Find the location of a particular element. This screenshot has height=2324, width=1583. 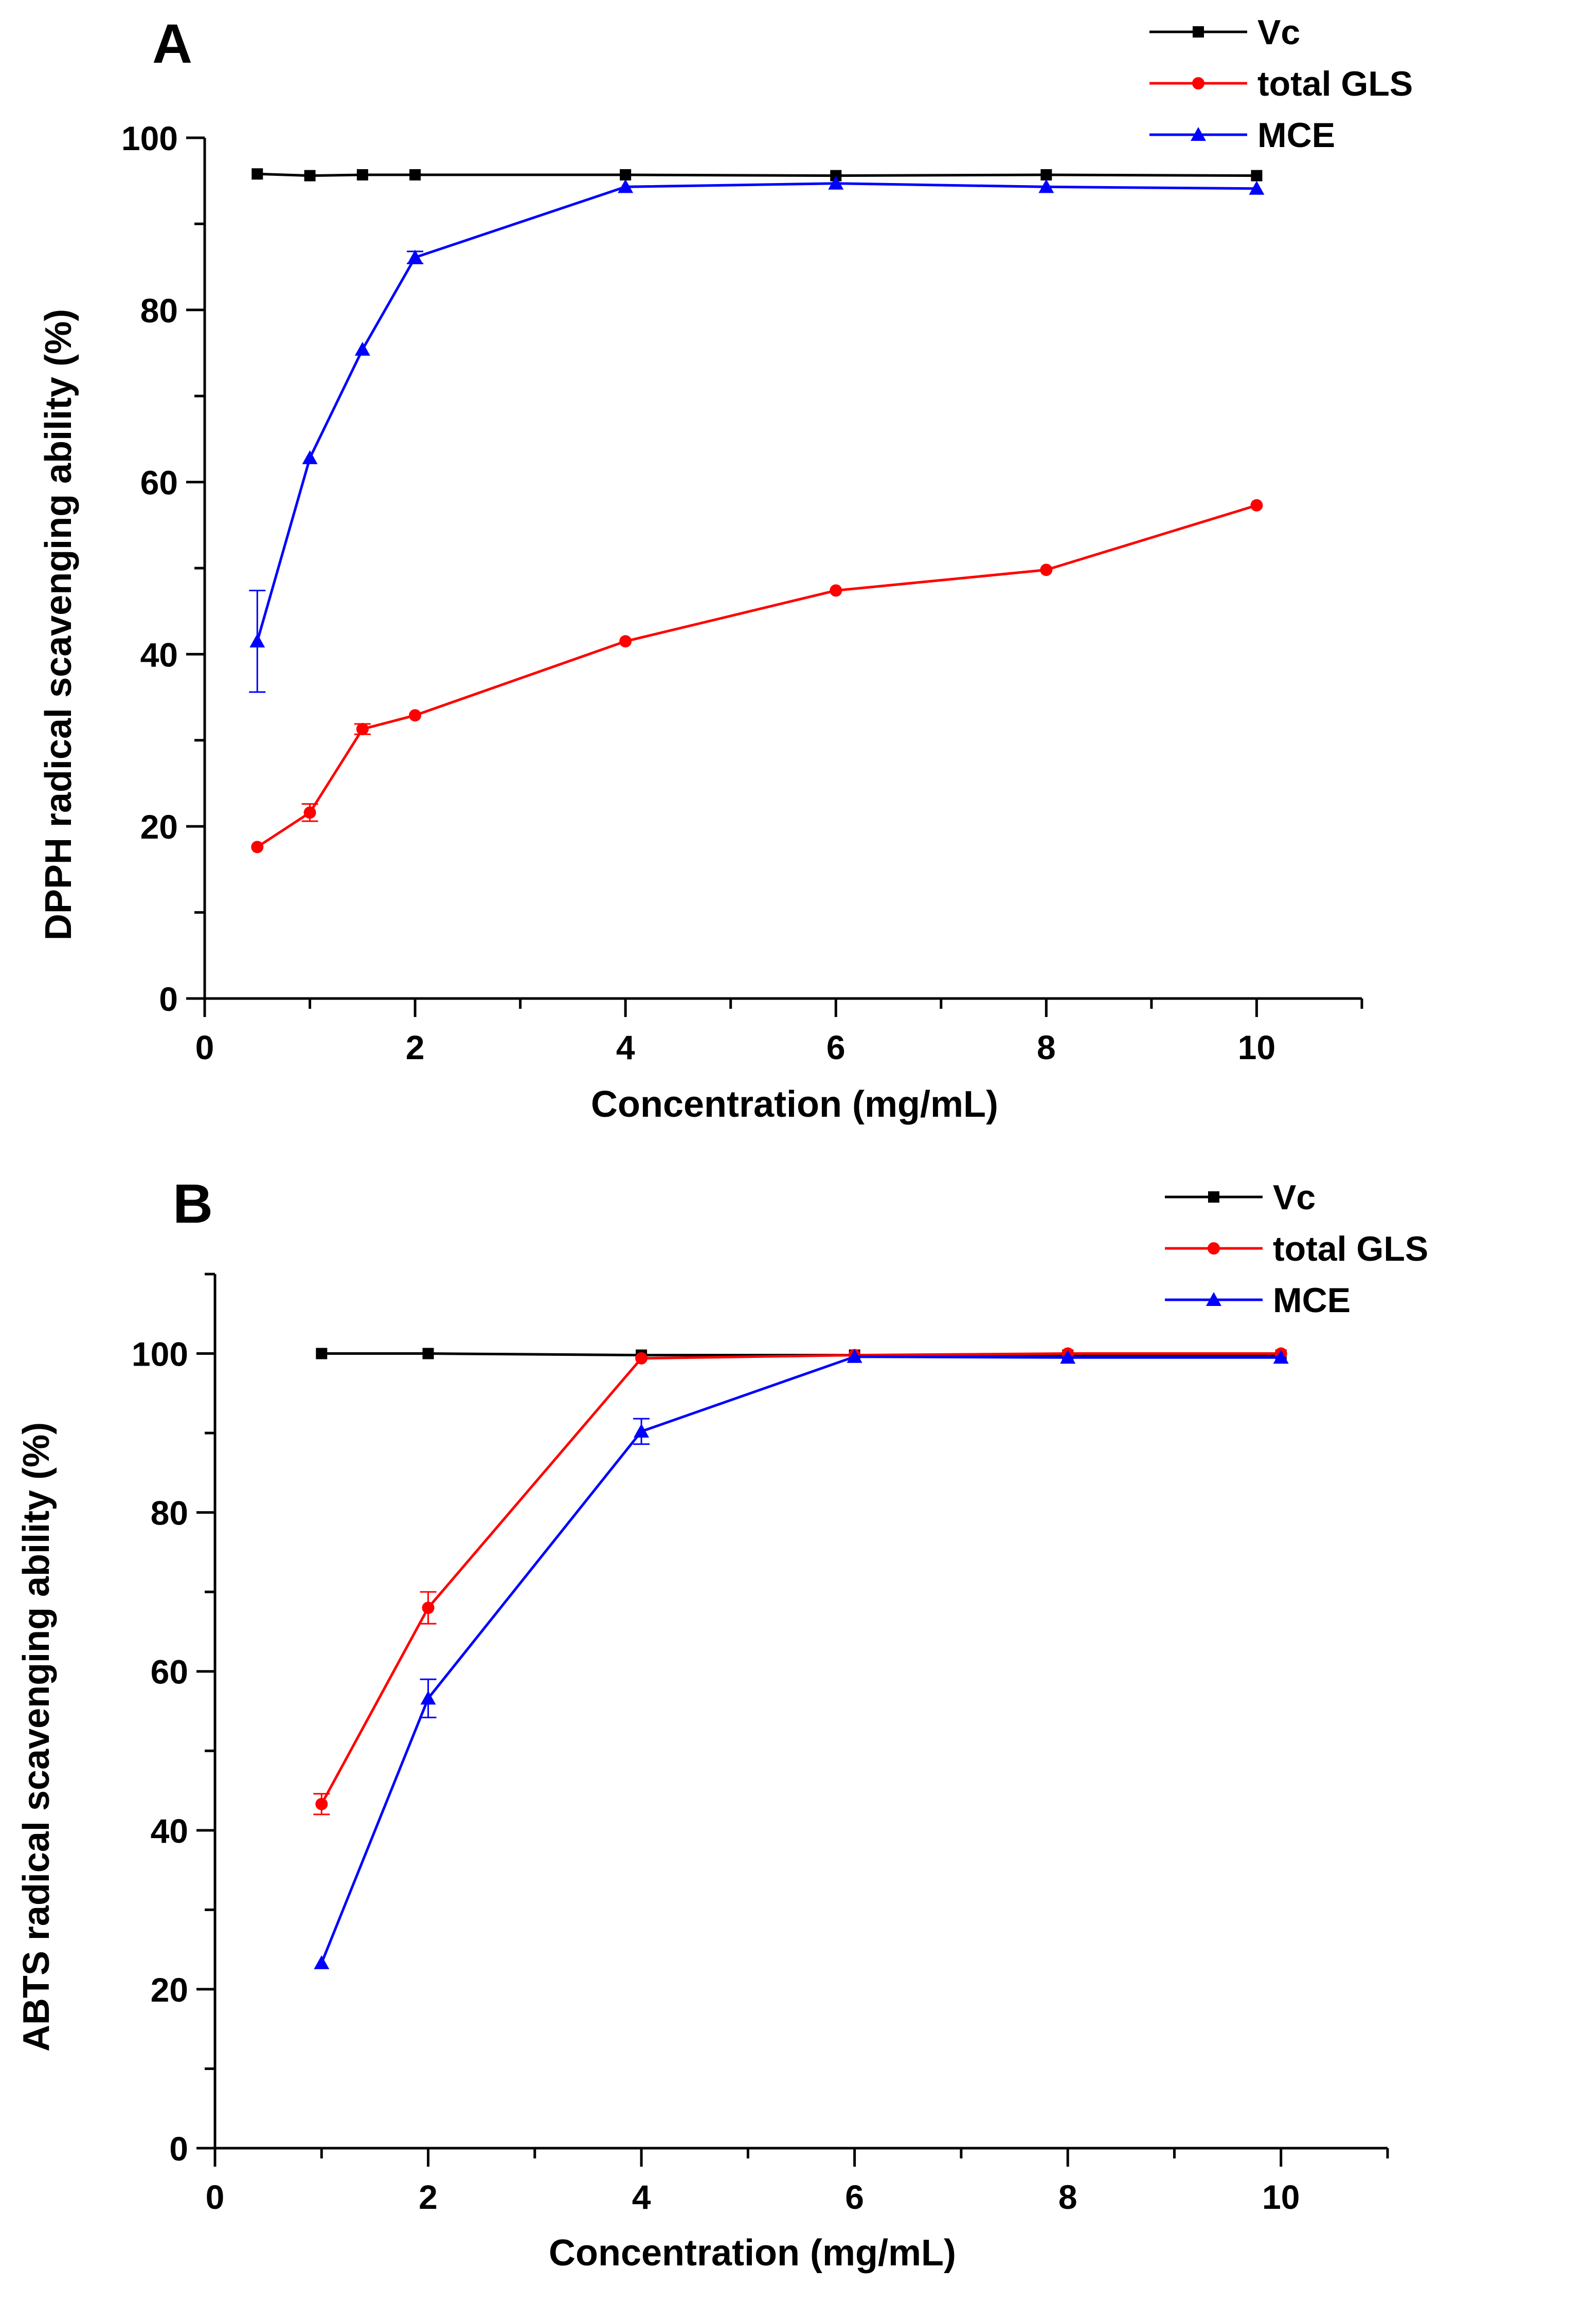

panel-label-b: B is located at coordinates (193, 1203).